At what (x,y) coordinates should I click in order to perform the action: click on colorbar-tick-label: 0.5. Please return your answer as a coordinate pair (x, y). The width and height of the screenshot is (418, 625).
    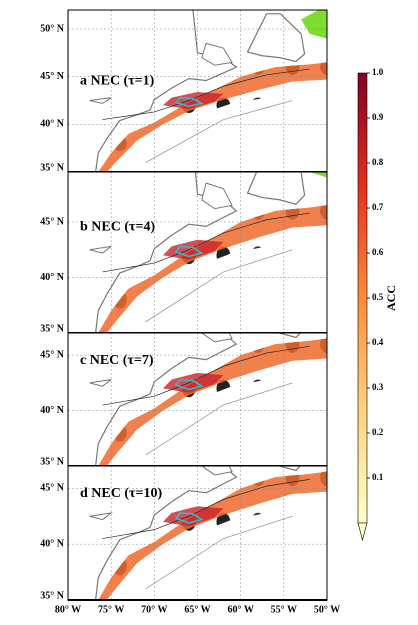
    Looking at the image, I should click on (378, 297).